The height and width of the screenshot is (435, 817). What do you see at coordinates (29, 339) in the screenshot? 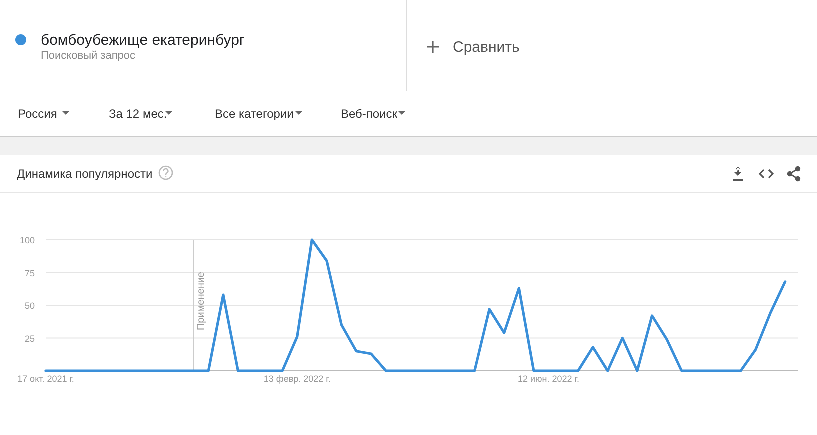
I see `y-tick-label: 25` at bounding box center [29, 339].